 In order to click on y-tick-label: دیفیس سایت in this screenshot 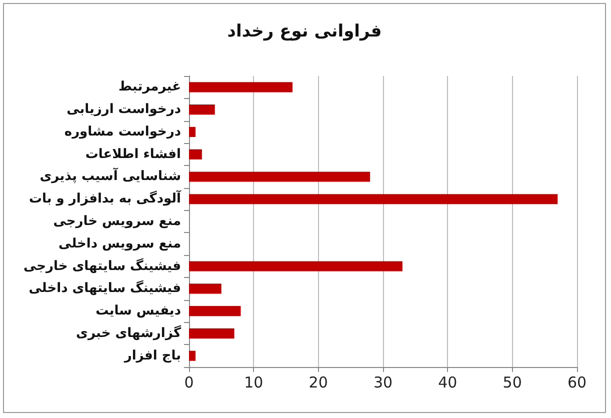, I will do `click(139, 311)`.